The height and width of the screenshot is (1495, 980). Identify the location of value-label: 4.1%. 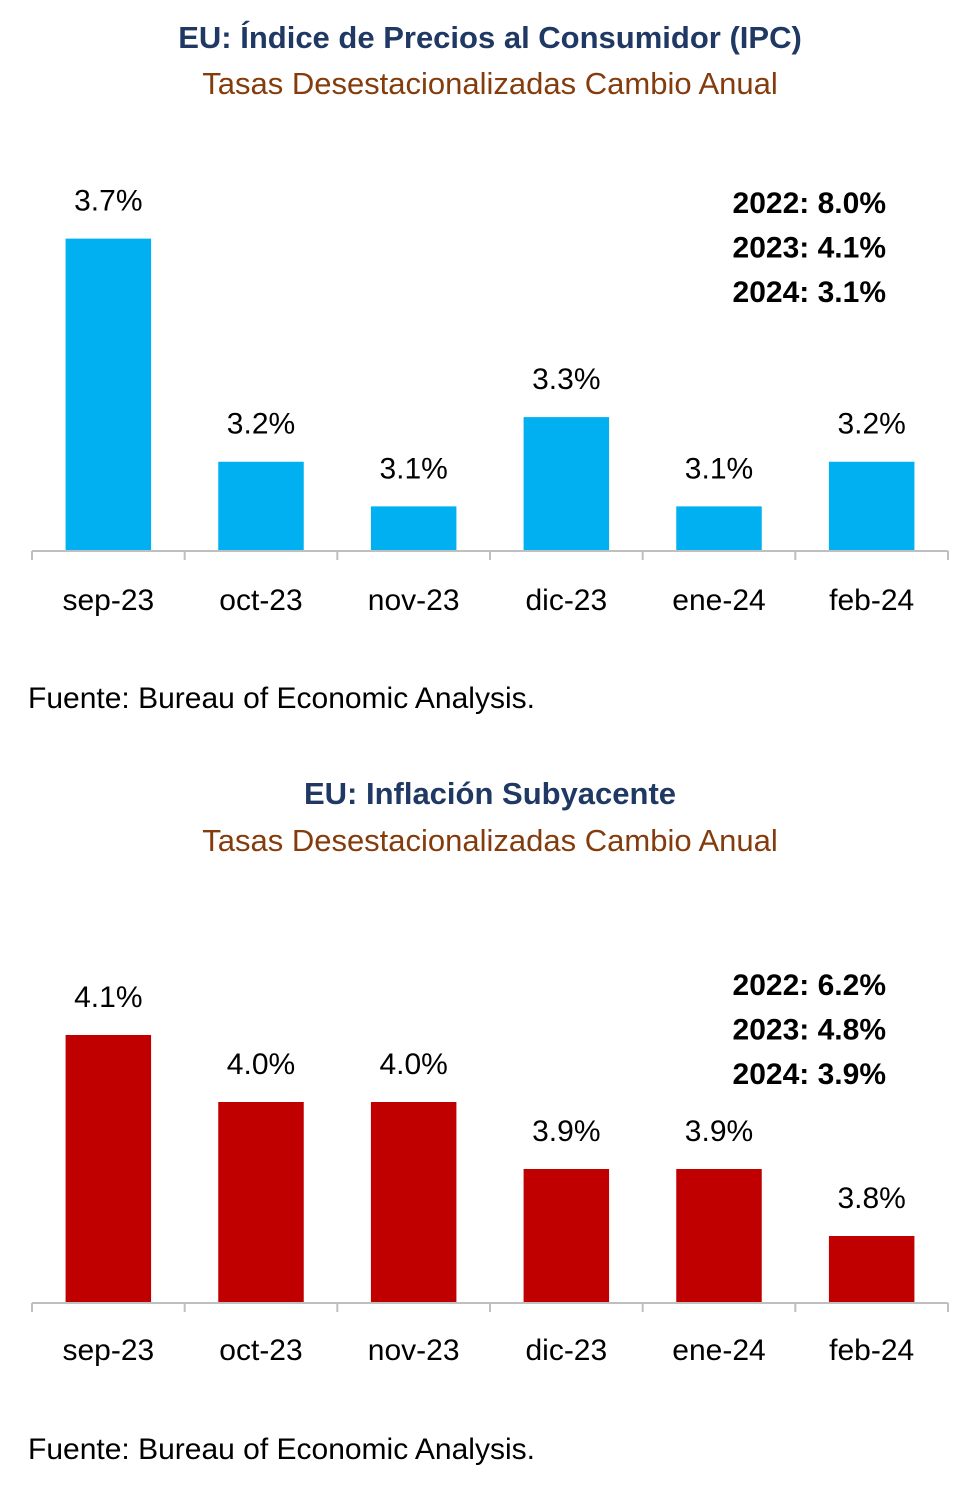
(108, 997).